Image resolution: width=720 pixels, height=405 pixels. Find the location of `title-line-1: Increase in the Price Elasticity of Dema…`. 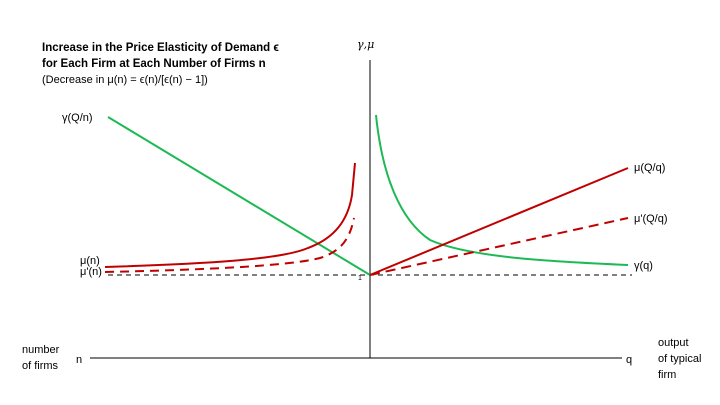

title-line-1: Increase in the Price Elasticity of Dema… is located at coordinates (160, 48).